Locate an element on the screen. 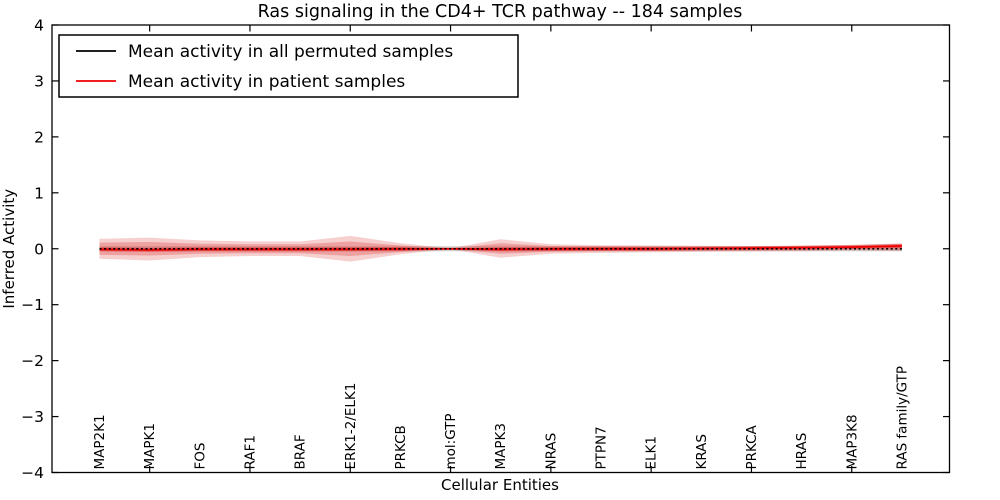 The image size is (1000, 500). y-tick-label: 1 is located at coordinates (39, 193).